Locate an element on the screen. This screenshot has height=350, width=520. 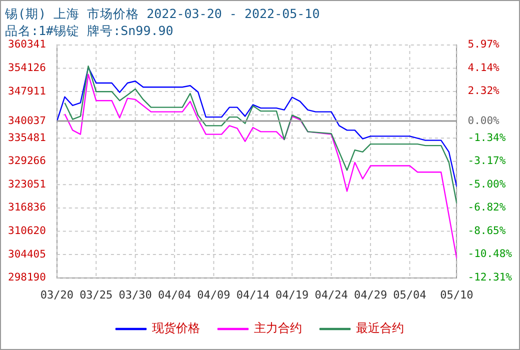
y-tick-label: 329266 is located at coordinates (27, 161).